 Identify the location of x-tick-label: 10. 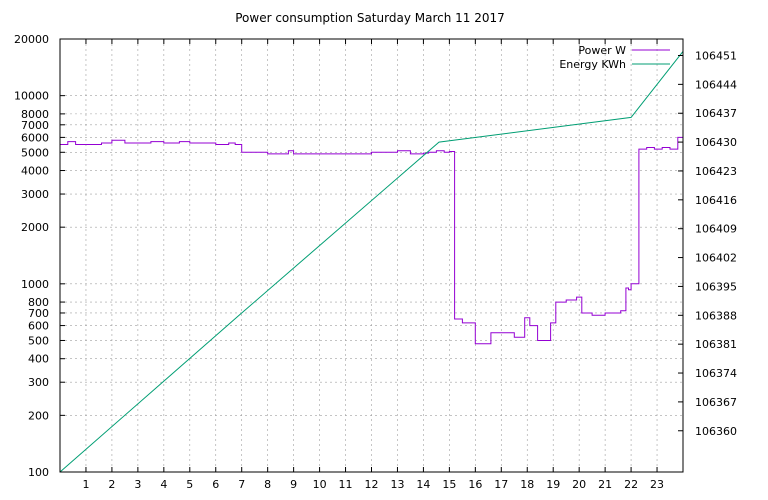
(320, 484).